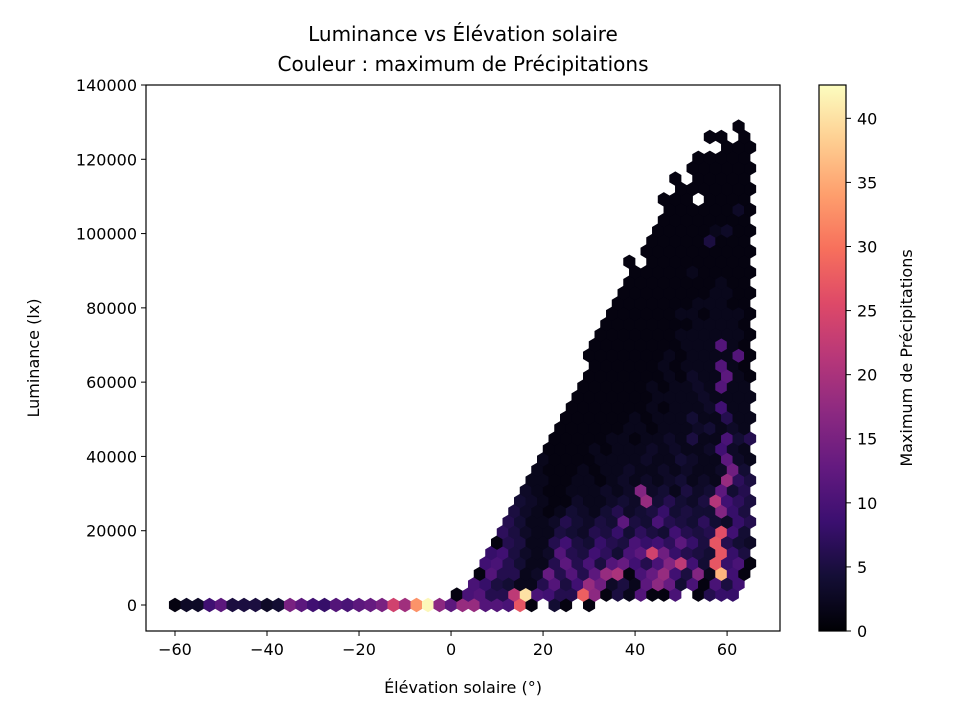  Describe the element at coordinates (862, 631) in the screenshot. I see `colorbar-tick-label: 0` at that location.